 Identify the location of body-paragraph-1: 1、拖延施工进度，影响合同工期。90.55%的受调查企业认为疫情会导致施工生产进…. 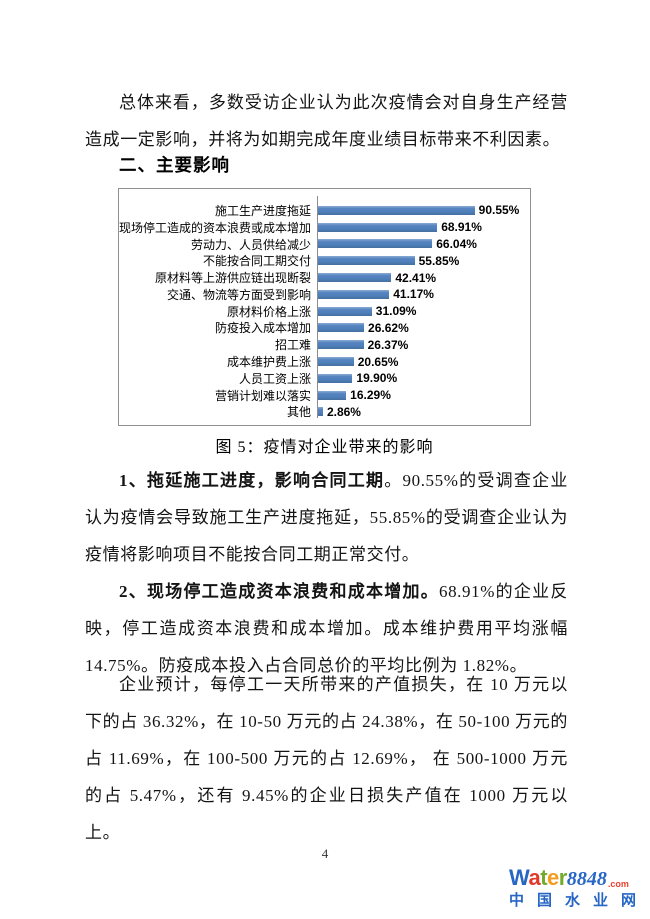
(326, 517).